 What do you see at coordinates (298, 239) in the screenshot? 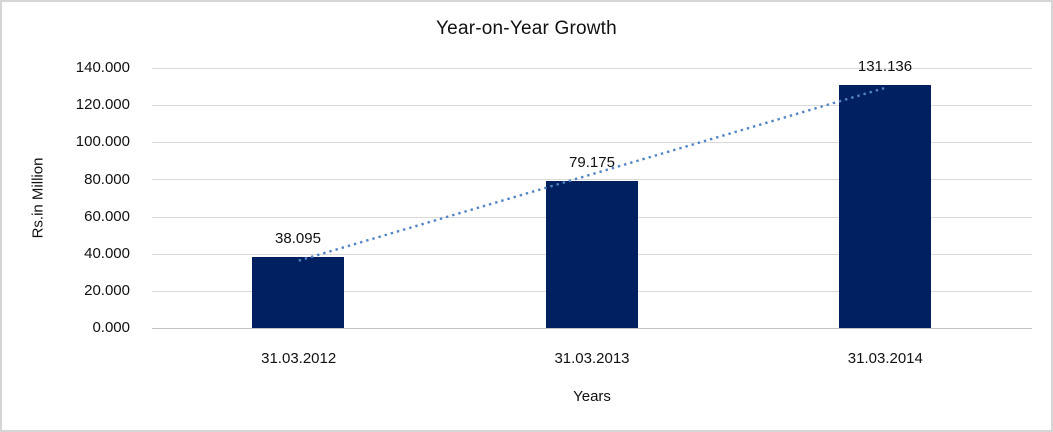
I see `data-label: 38.095` at bounding box center [298, 239].